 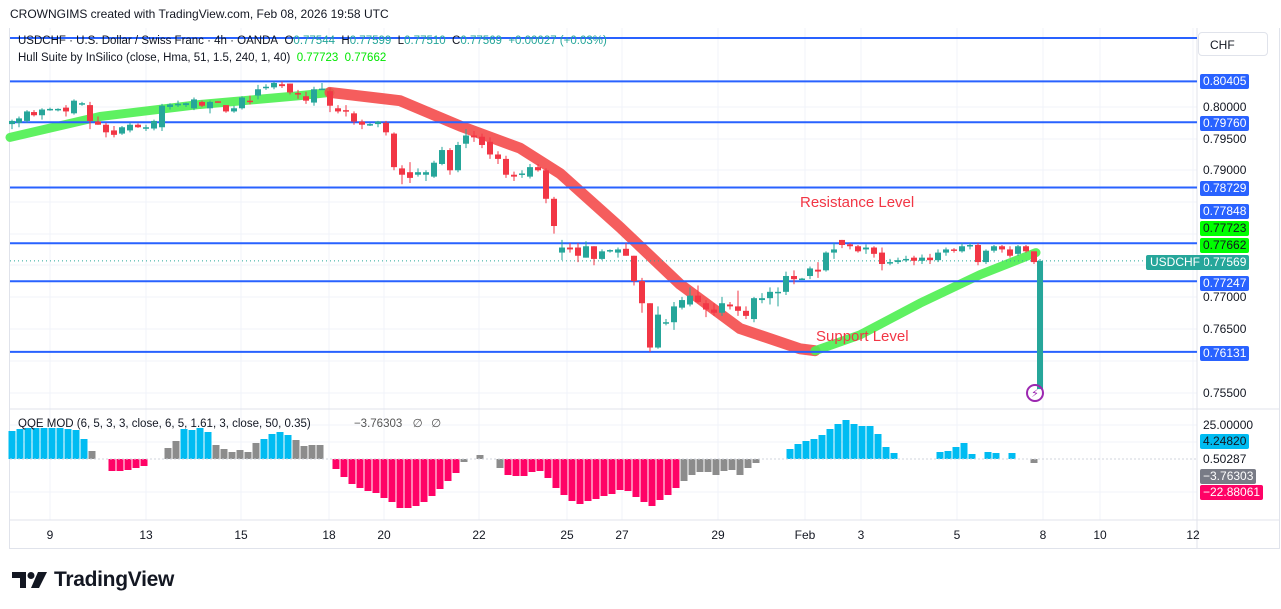 I want to click on qqe-value: −3.76303, so click(x=378, y=424).